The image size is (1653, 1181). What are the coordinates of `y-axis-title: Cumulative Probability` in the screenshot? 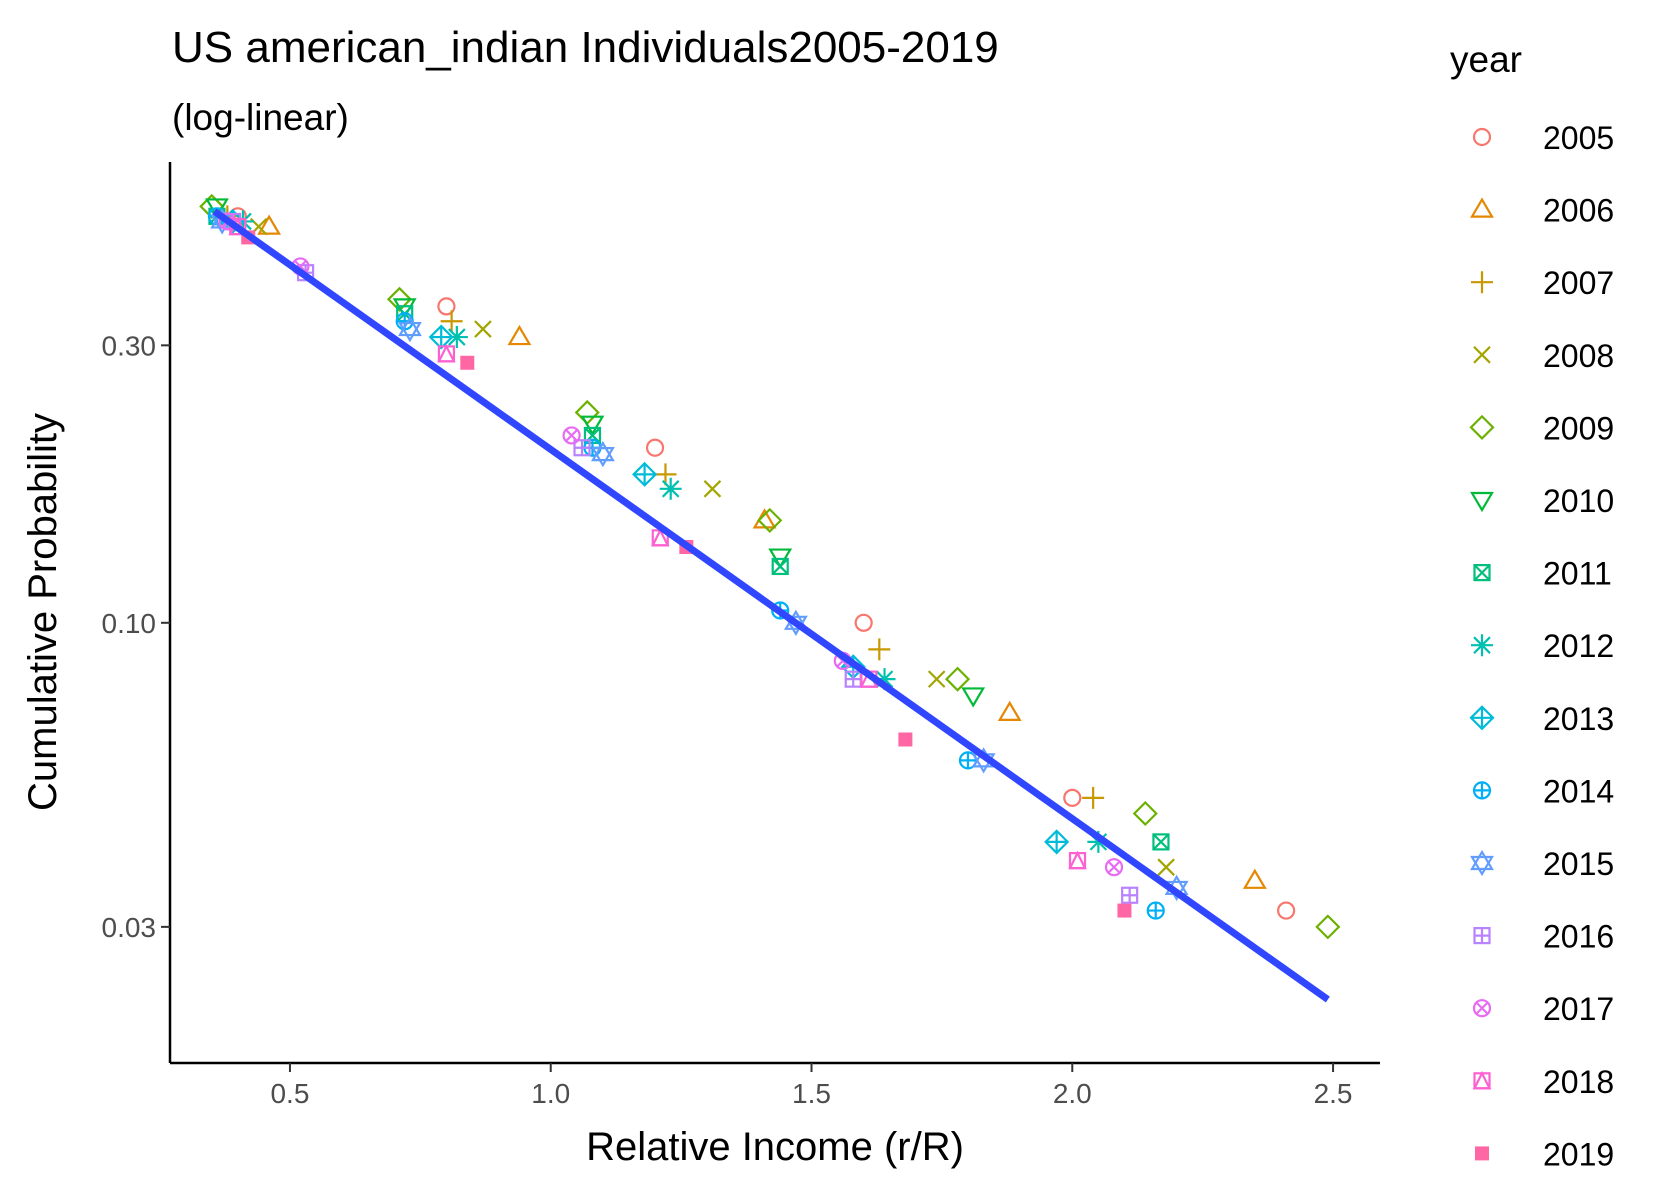 It's located at (43, 612).